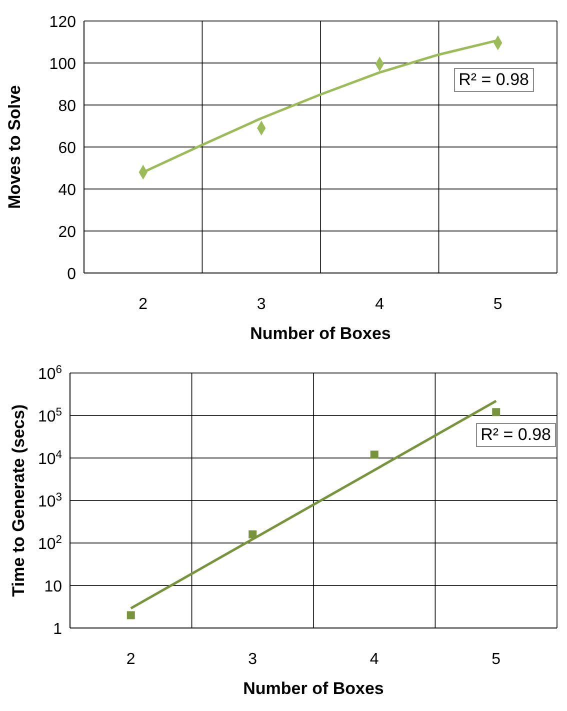  I want to click on y-tick-label: 0, so click(71, 274).